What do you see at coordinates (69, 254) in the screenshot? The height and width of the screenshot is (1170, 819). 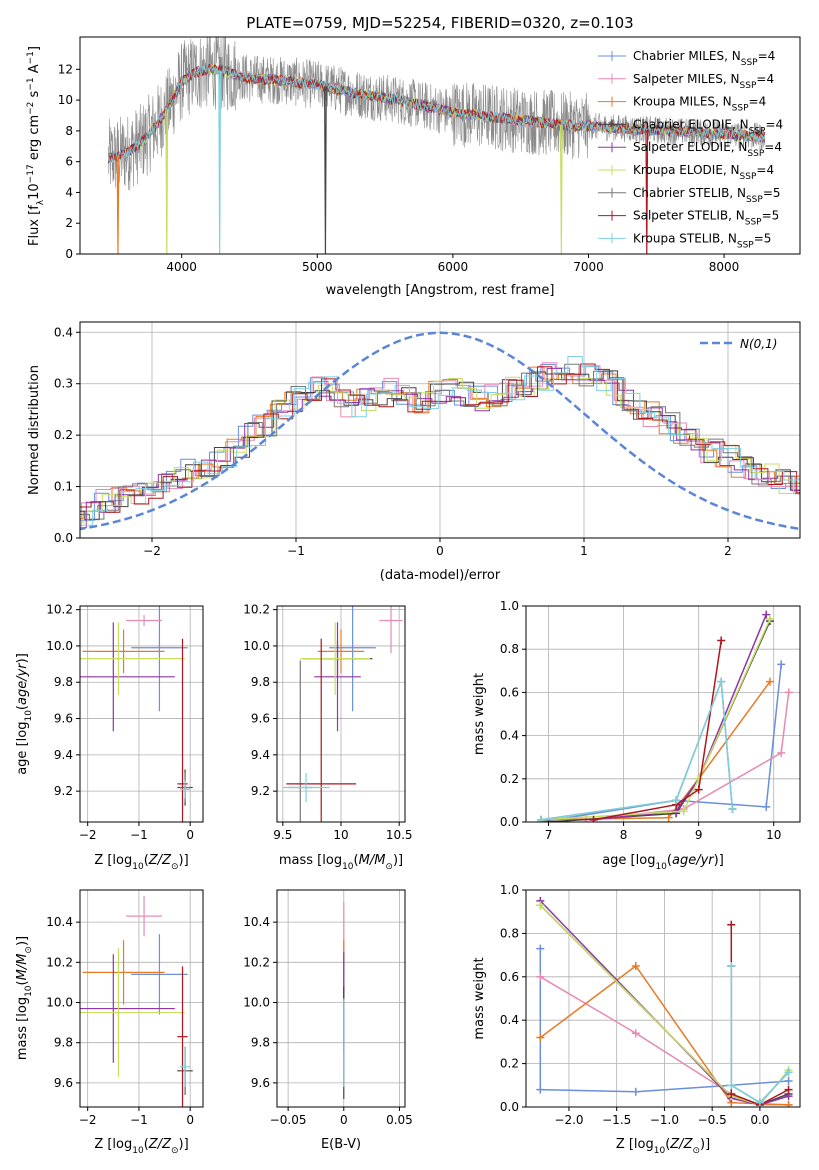 I see `y-tick-label: 0` at bounding box center [69, 254].